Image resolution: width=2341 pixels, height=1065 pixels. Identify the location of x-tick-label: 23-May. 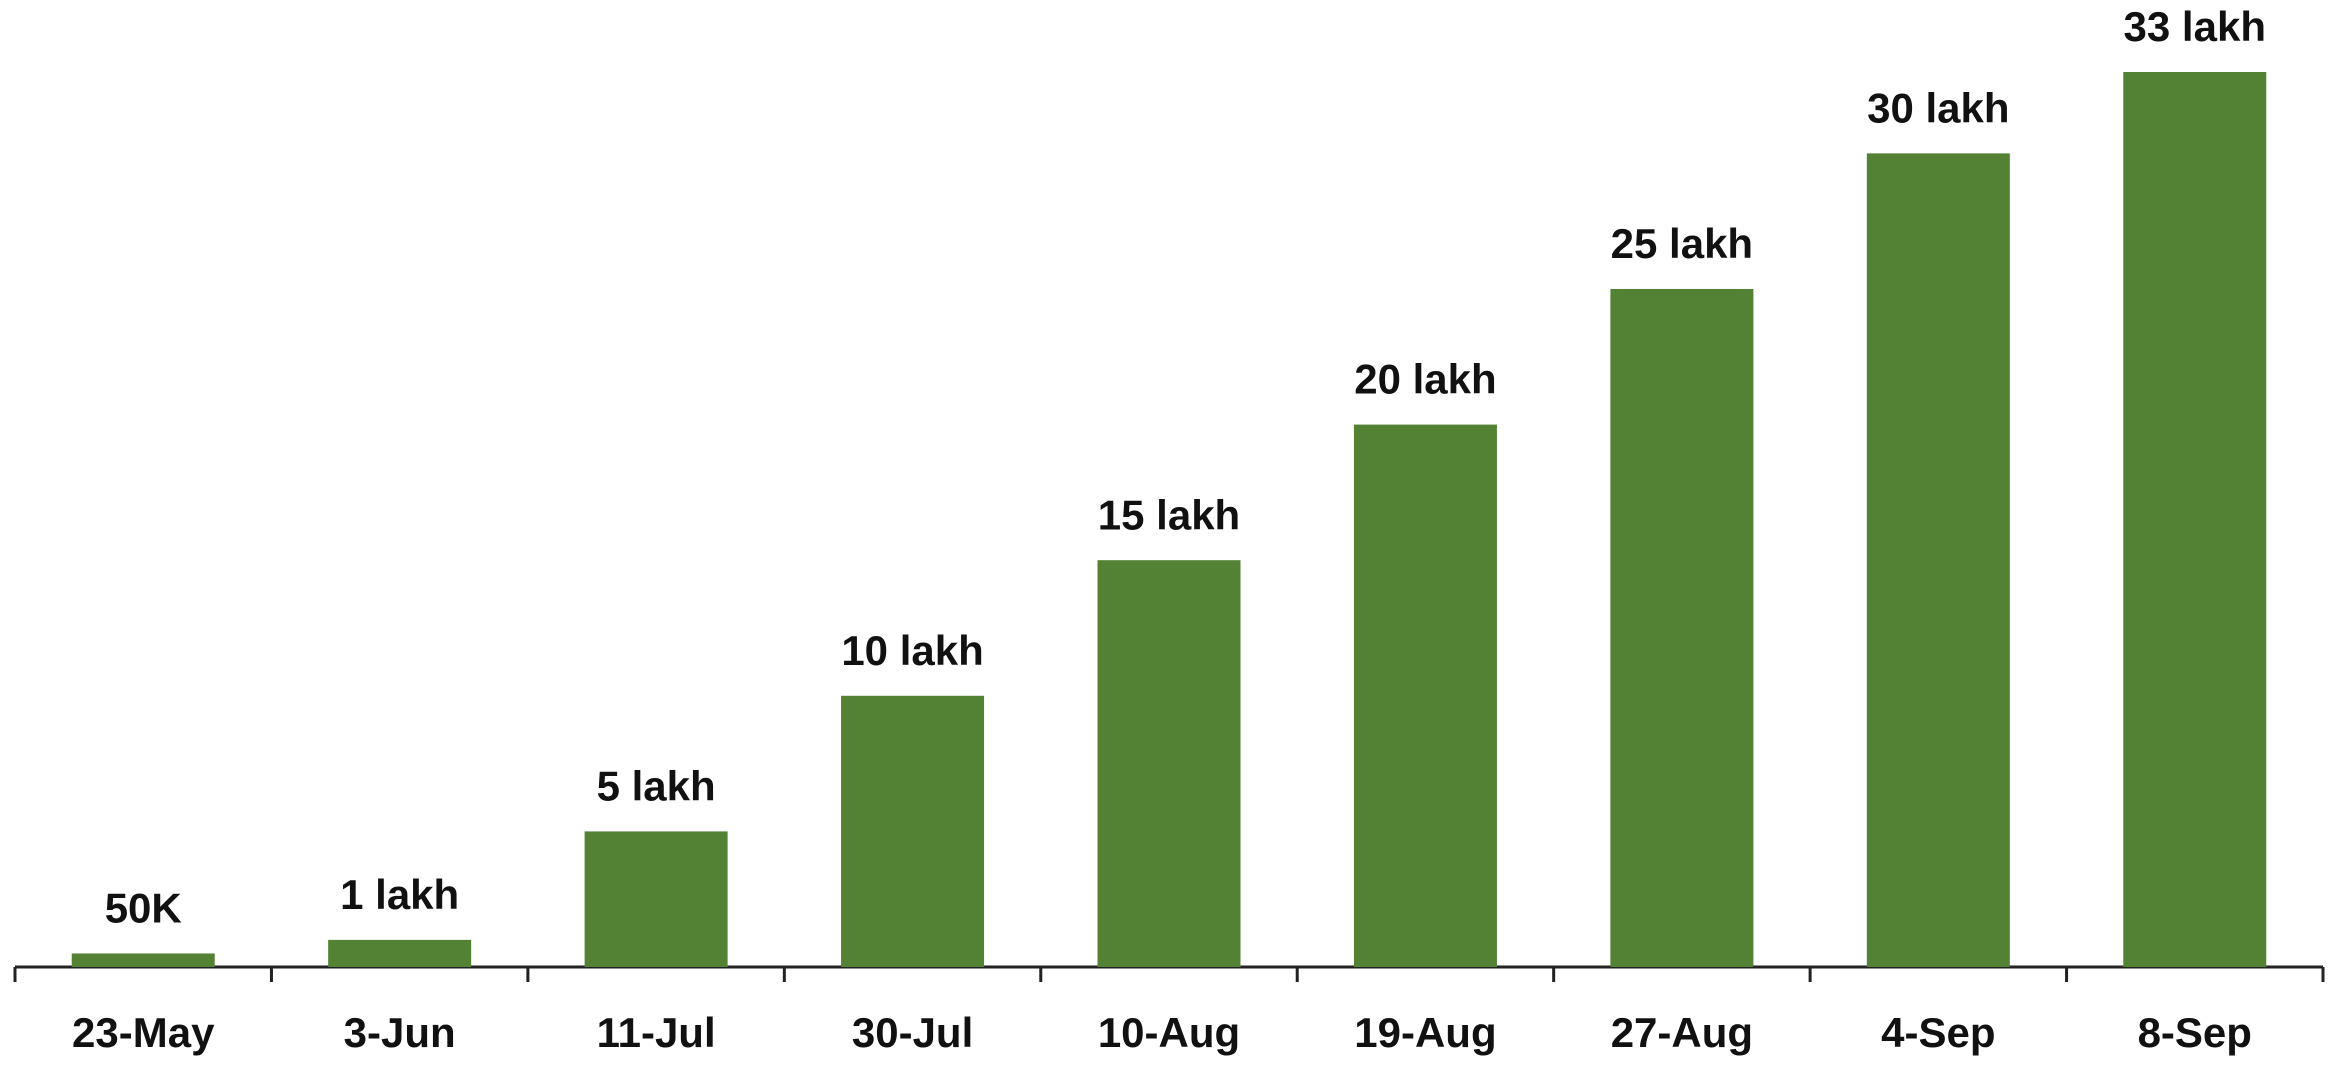
(143, 1032).